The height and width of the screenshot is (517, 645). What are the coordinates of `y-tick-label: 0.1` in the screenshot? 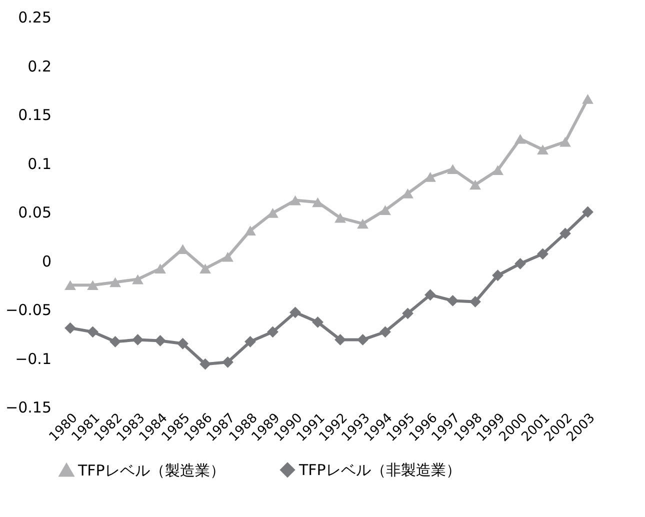 It's located at (40, 163).